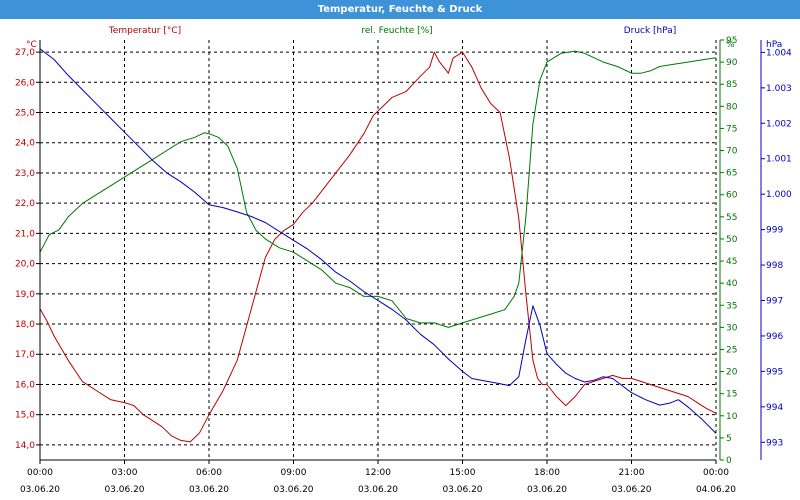 This screenshot has width=800, height=500. What do you see at coordinates (25, 385) in the screenshot?
I see `temperature-tick-label: 16,0` at bounding box center [25, 385].